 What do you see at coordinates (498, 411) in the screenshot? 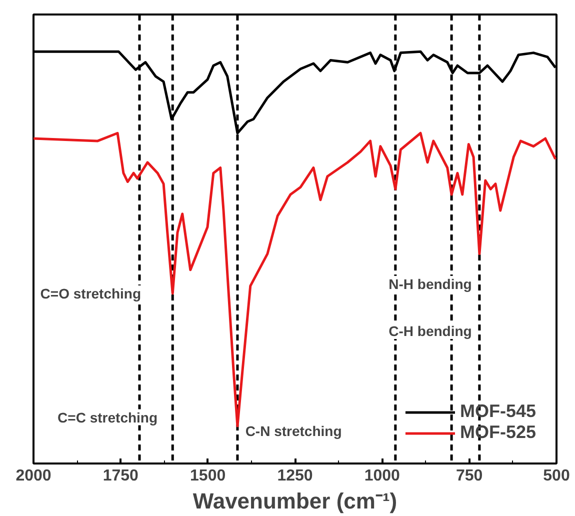
I see `legend-label: MOF-545` at bounding box center [498, 411].